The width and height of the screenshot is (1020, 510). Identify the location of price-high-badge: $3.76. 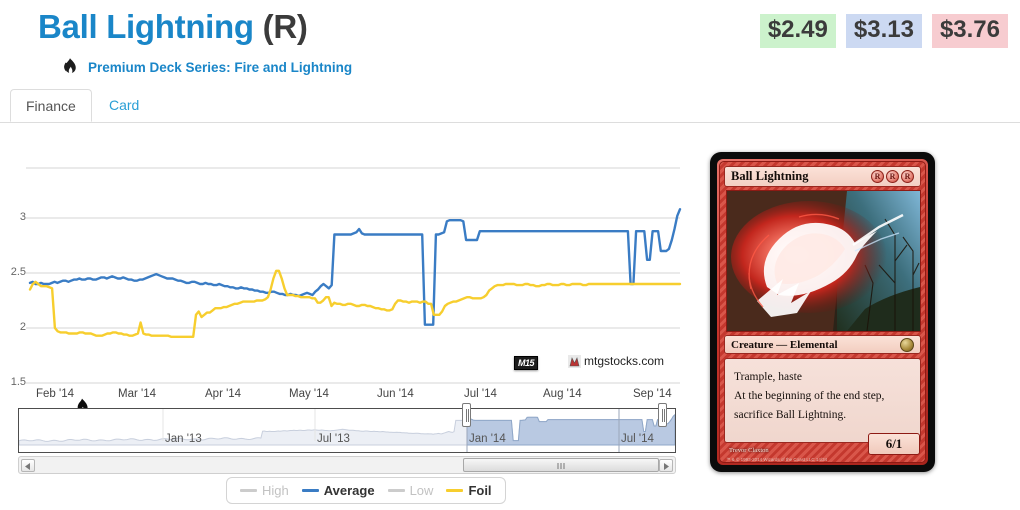
(969, 31).